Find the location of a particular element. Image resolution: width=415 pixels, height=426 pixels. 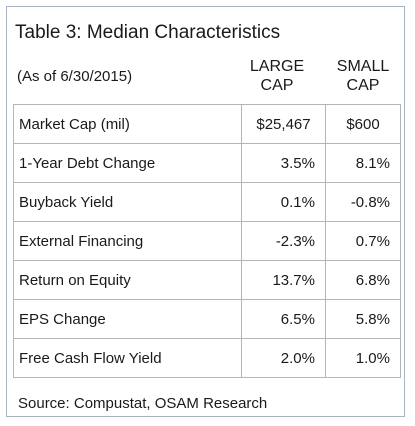

row-label: Free Cash Flow Yield is located at coordinates (127, 358).